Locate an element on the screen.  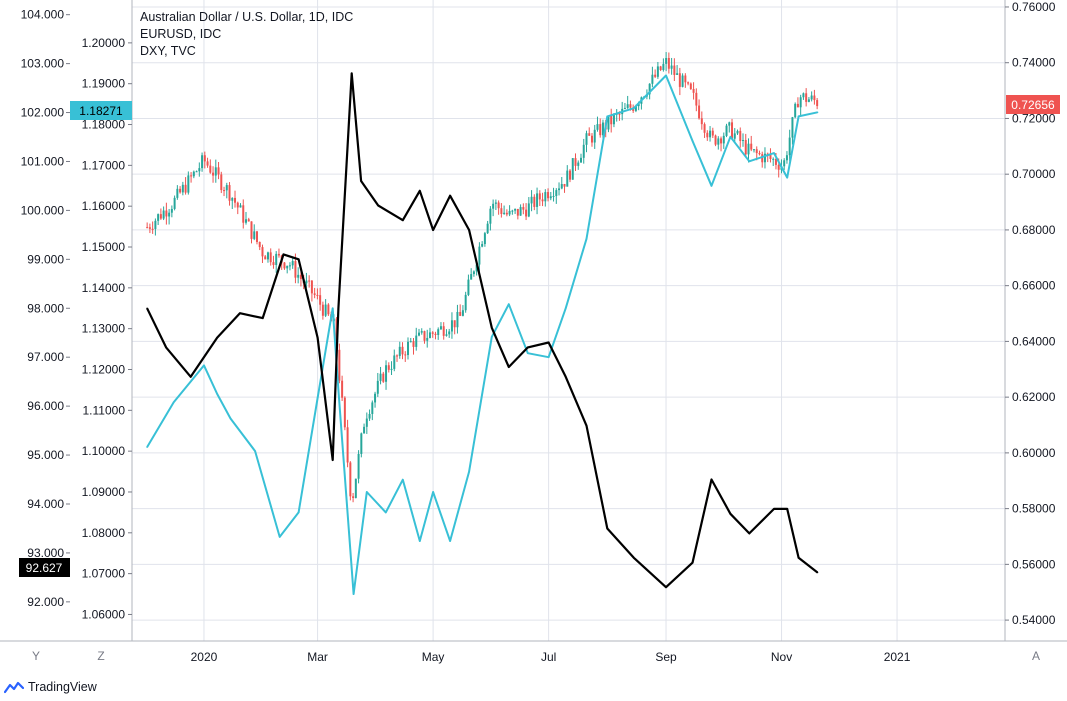
tradingview-logo: TradingView is located at coordinates (50, 687).